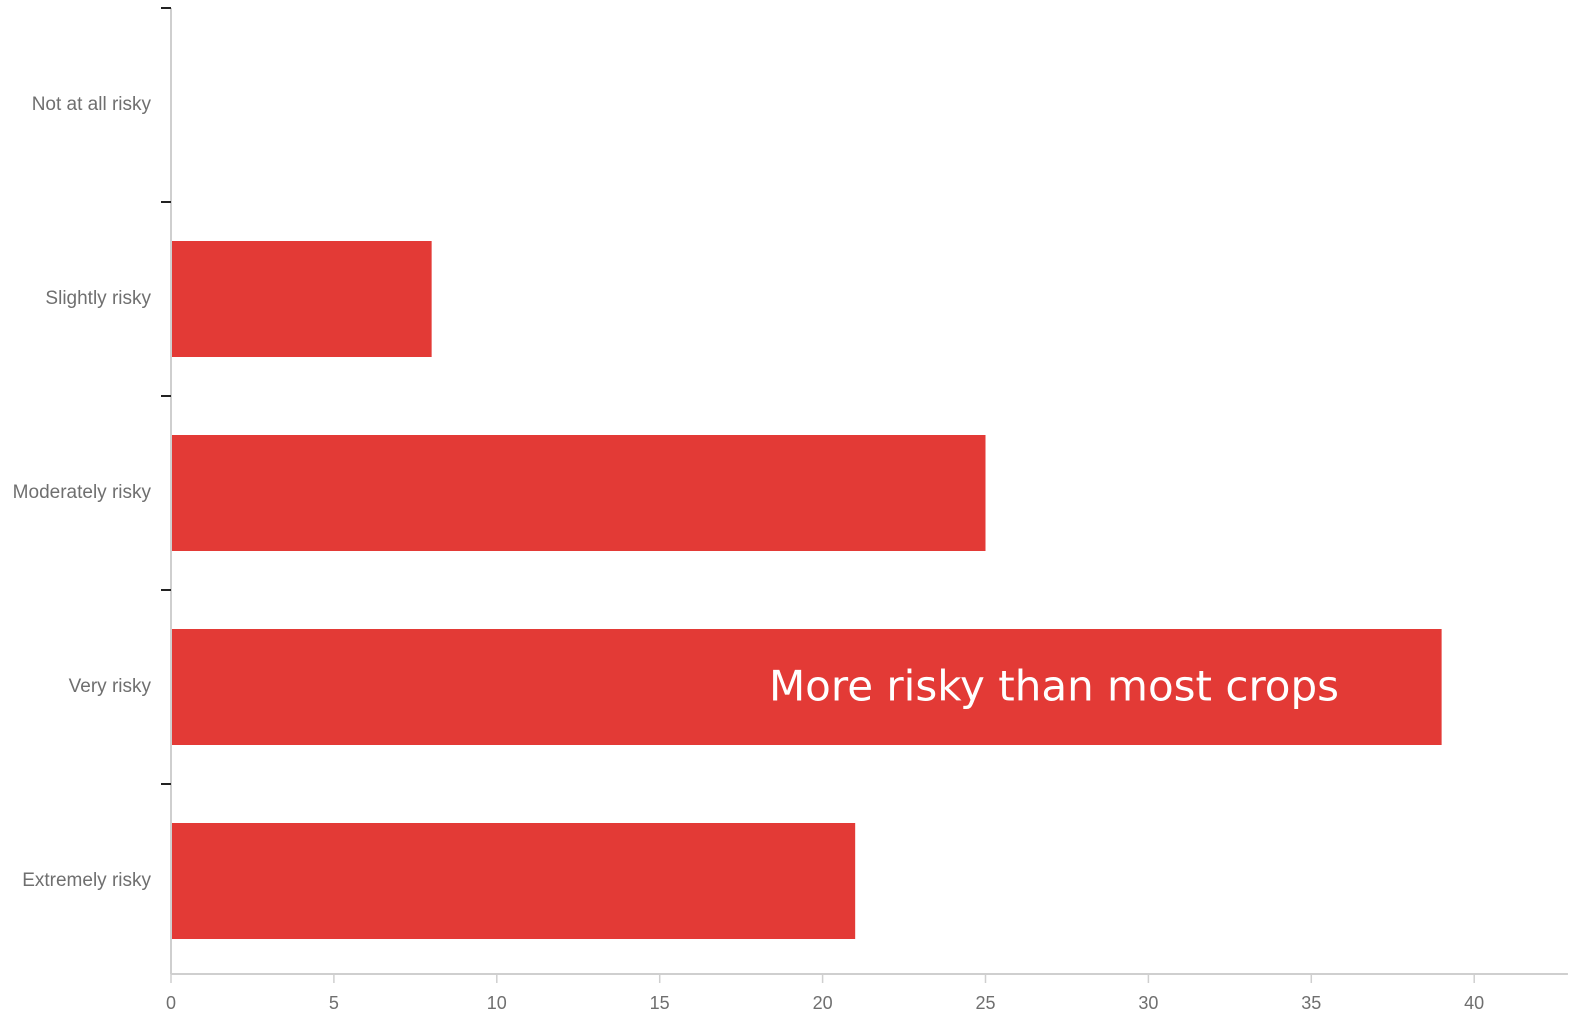  What do you see at coordinates (985, 1003) in the screenshot?
I see `x-tick-label: 25` at bounding box center [985, 1003].